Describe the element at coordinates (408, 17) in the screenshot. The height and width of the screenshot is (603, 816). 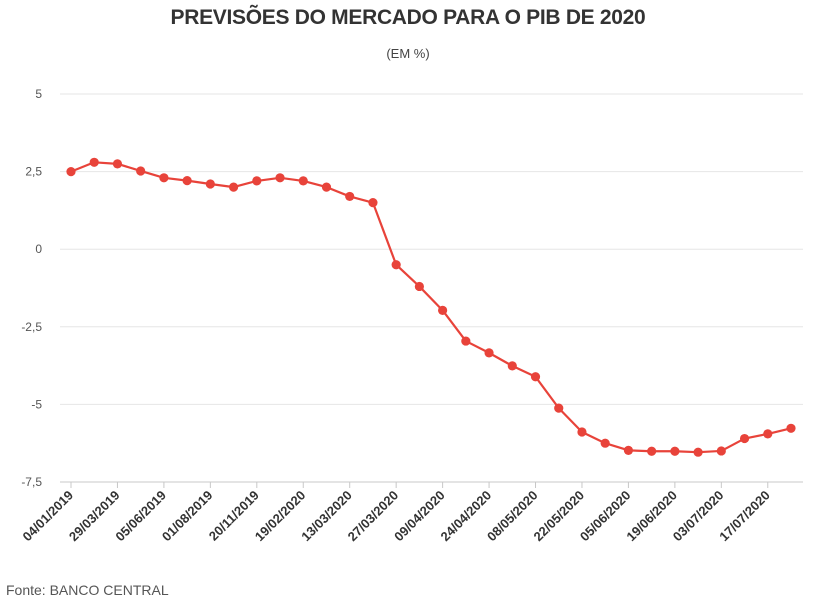
I see `chart-title: PREVISÕES DO MERCADO PARA O PIB DE 2020` at that location.